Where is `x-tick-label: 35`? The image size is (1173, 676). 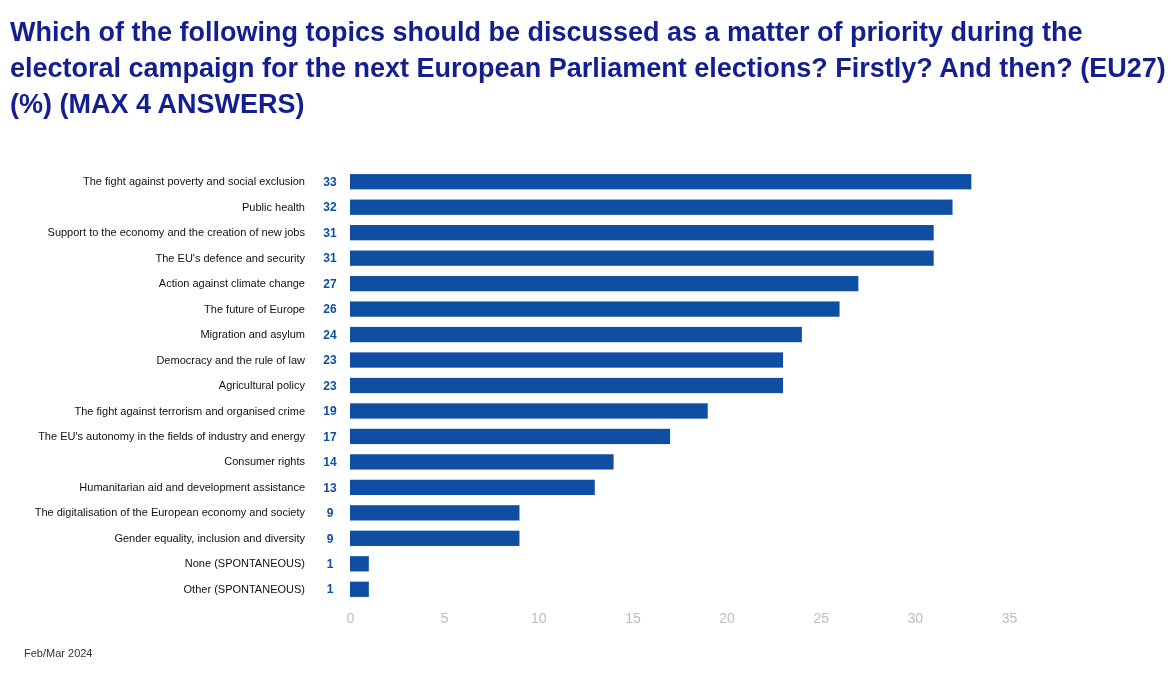
x-tick-label: 35 is located at coordinates (1009, 617).